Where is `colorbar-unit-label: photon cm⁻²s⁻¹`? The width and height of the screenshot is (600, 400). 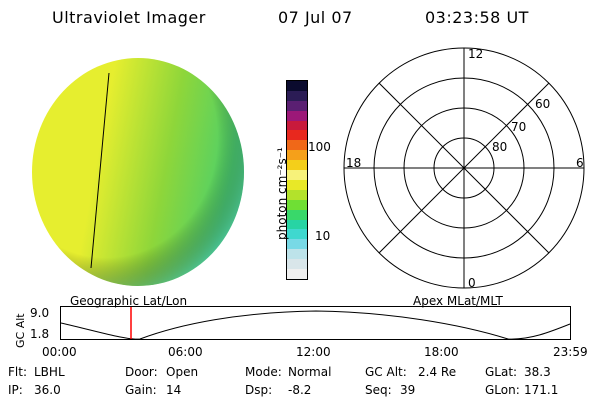 colorbar-unit-label: photon cm⁻²s⁻¹ is located at coordinates (282, 193).